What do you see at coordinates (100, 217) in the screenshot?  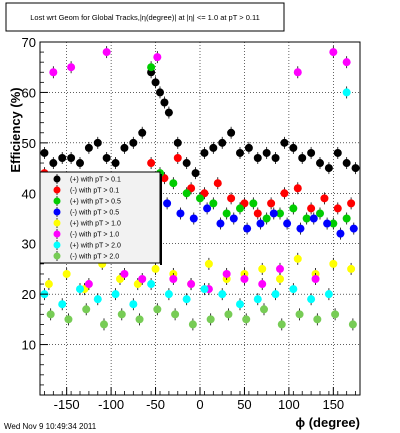 I see `legend-box` at bounding box center [100, 217].